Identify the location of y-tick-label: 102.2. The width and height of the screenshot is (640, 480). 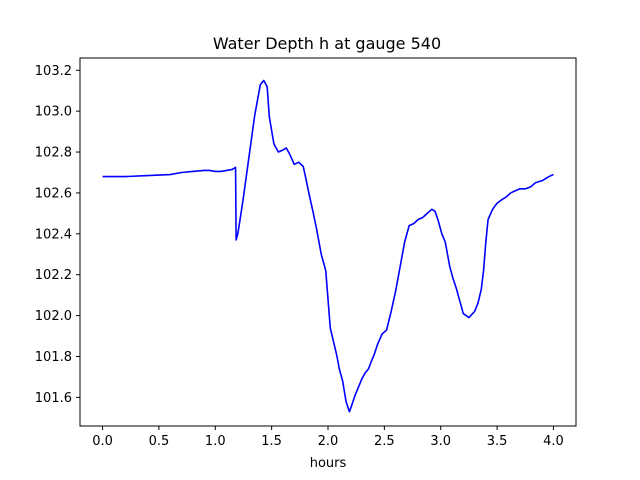
(53, 275).